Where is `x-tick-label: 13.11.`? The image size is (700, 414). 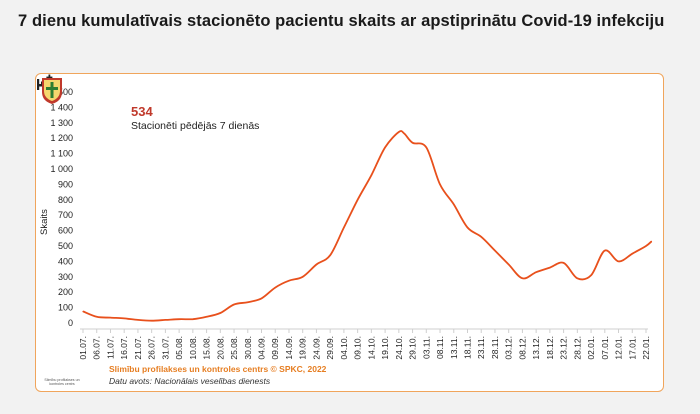 x-tick-label: 13.11. is located at coordinates (454, 347).